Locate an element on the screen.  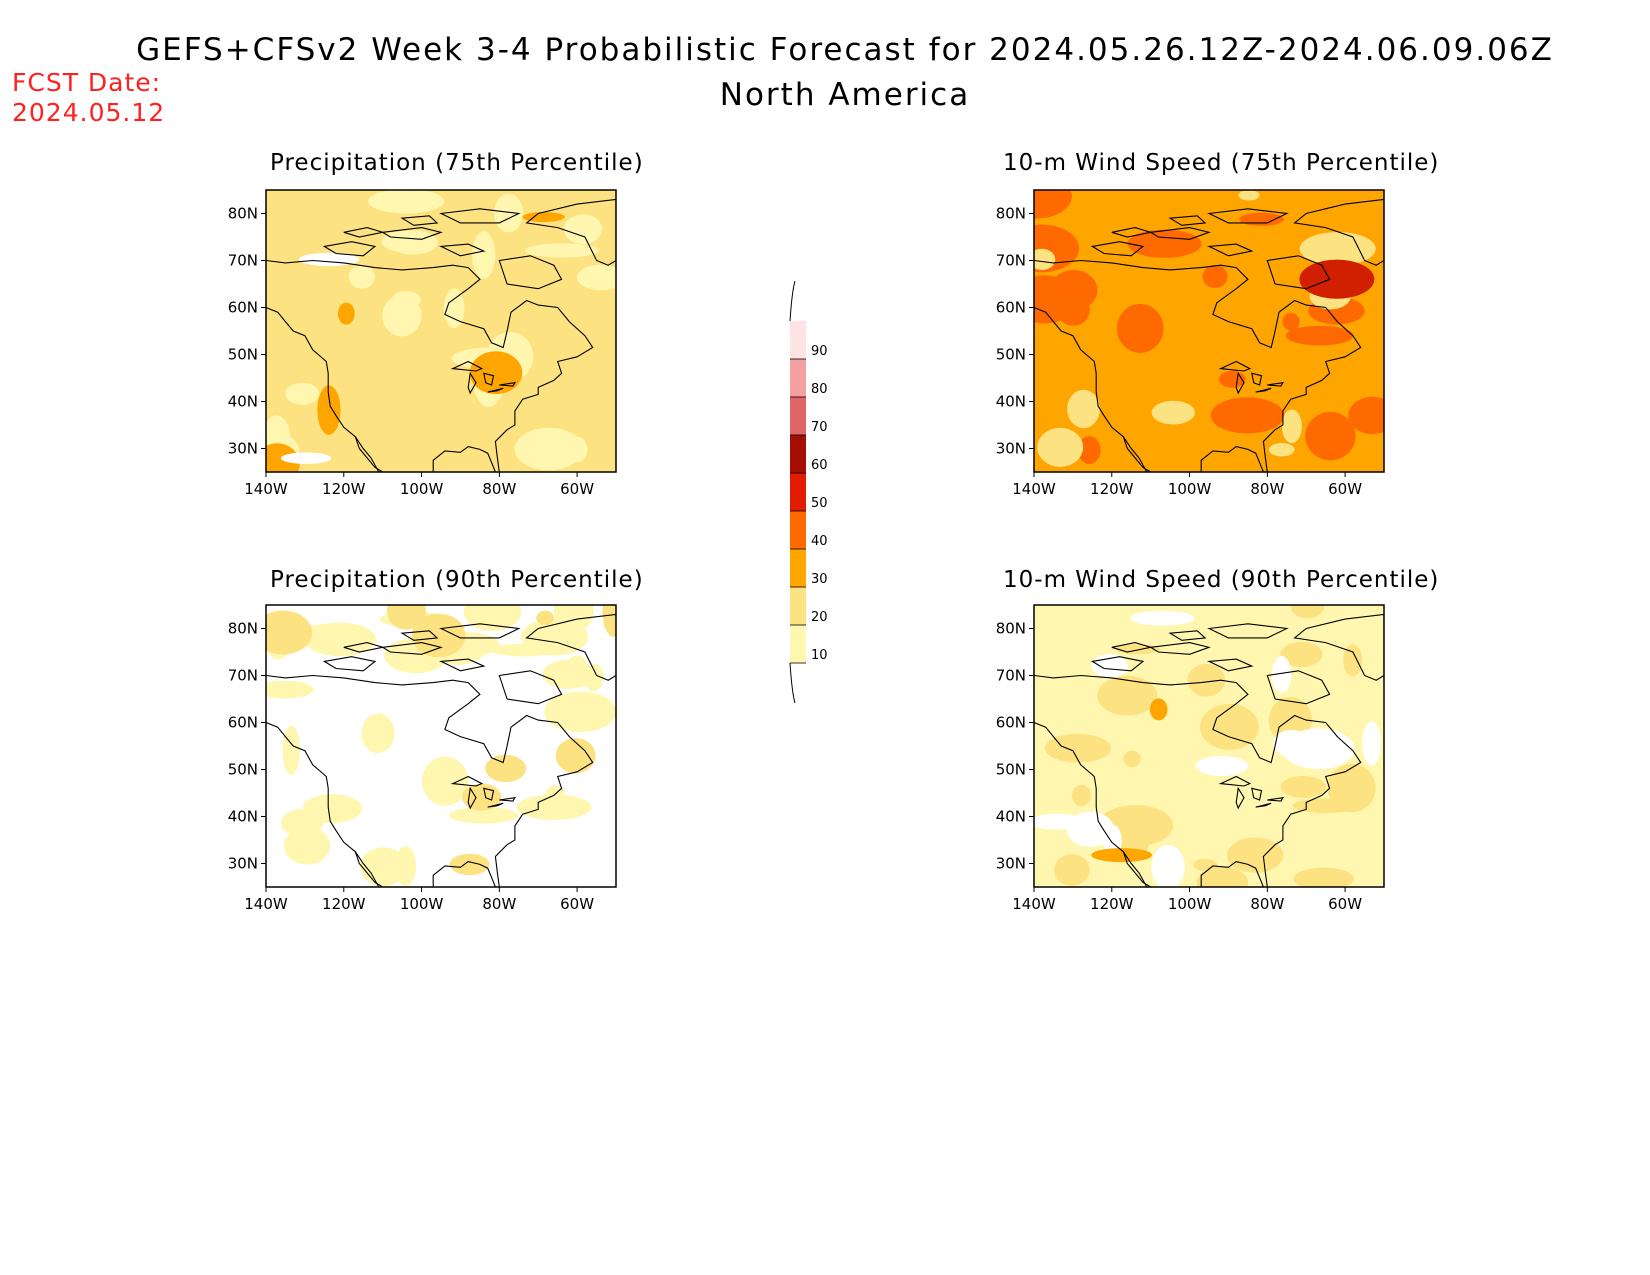
panel-title-precip-90: Precipitation (90th Percentile) is located at coordinates (457, 580).